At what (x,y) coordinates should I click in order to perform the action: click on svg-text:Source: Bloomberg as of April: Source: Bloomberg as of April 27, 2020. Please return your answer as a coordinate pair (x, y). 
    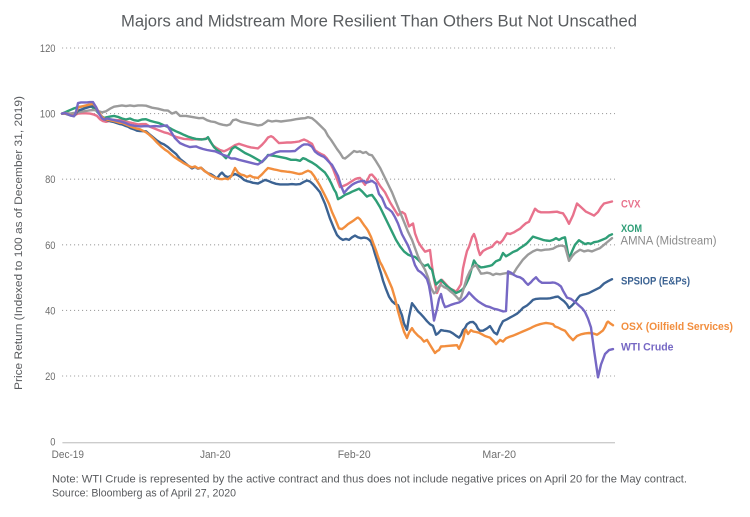
    Looking at the image, I should click on (144, 494).